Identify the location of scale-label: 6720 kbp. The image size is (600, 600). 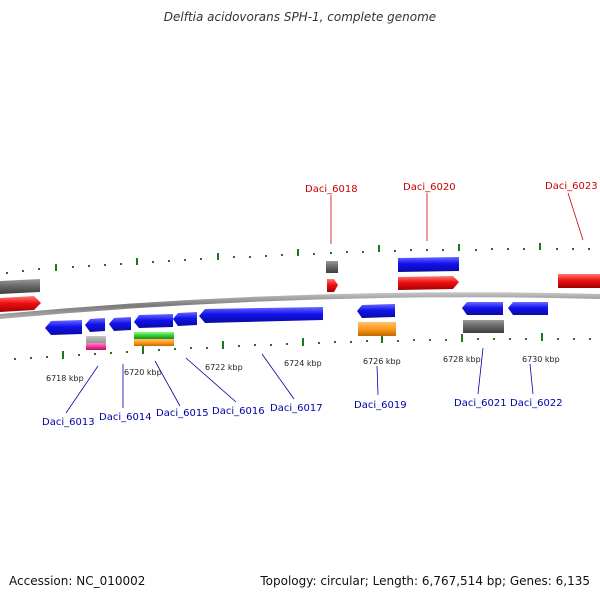
(143, 372).